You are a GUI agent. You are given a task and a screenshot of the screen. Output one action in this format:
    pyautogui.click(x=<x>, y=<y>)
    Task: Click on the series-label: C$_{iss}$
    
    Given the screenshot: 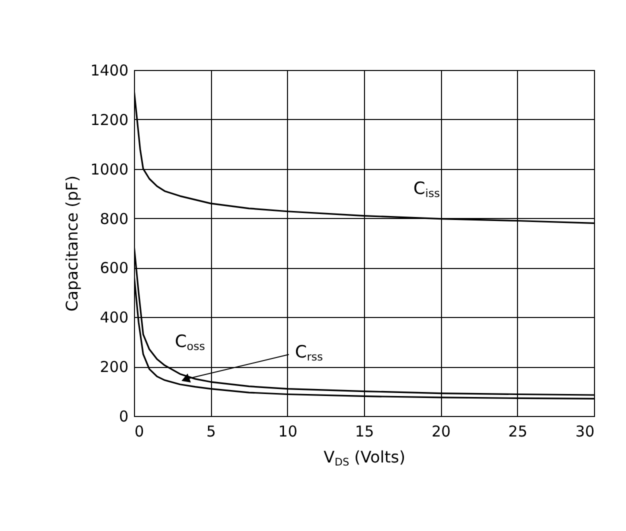 What is the action you would take?
    pyautogui.click(x=426, y=189)
    